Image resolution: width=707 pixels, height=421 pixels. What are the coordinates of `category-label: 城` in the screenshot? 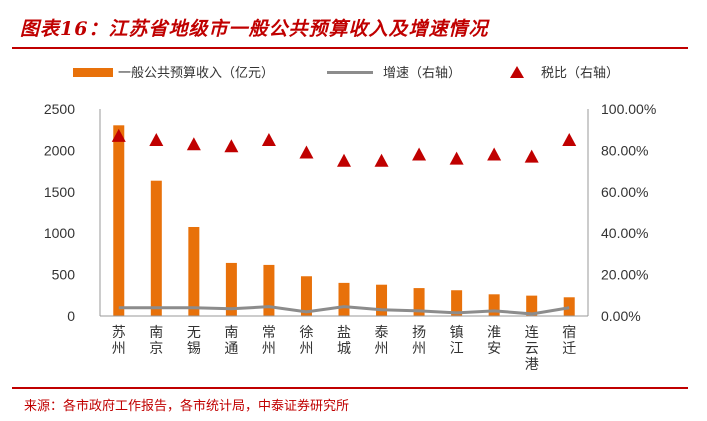 It's located at (344, 349).